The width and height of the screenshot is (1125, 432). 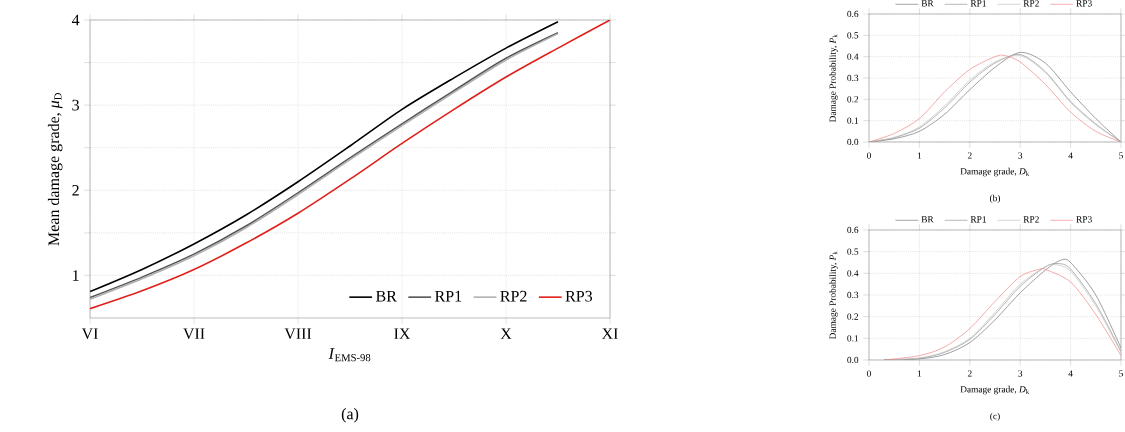 I want to click on y-tick-label: 1, so click(x=76, y=275).